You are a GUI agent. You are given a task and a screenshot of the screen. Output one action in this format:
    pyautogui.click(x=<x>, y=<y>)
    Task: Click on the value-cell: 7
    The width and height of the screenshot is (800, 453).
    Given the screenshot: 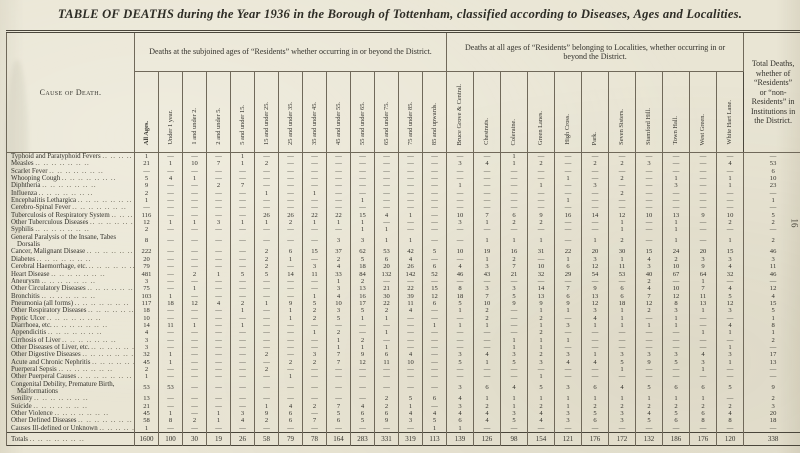 What is the action you would take?
    pyautogui.click(x=218, y=164)
    